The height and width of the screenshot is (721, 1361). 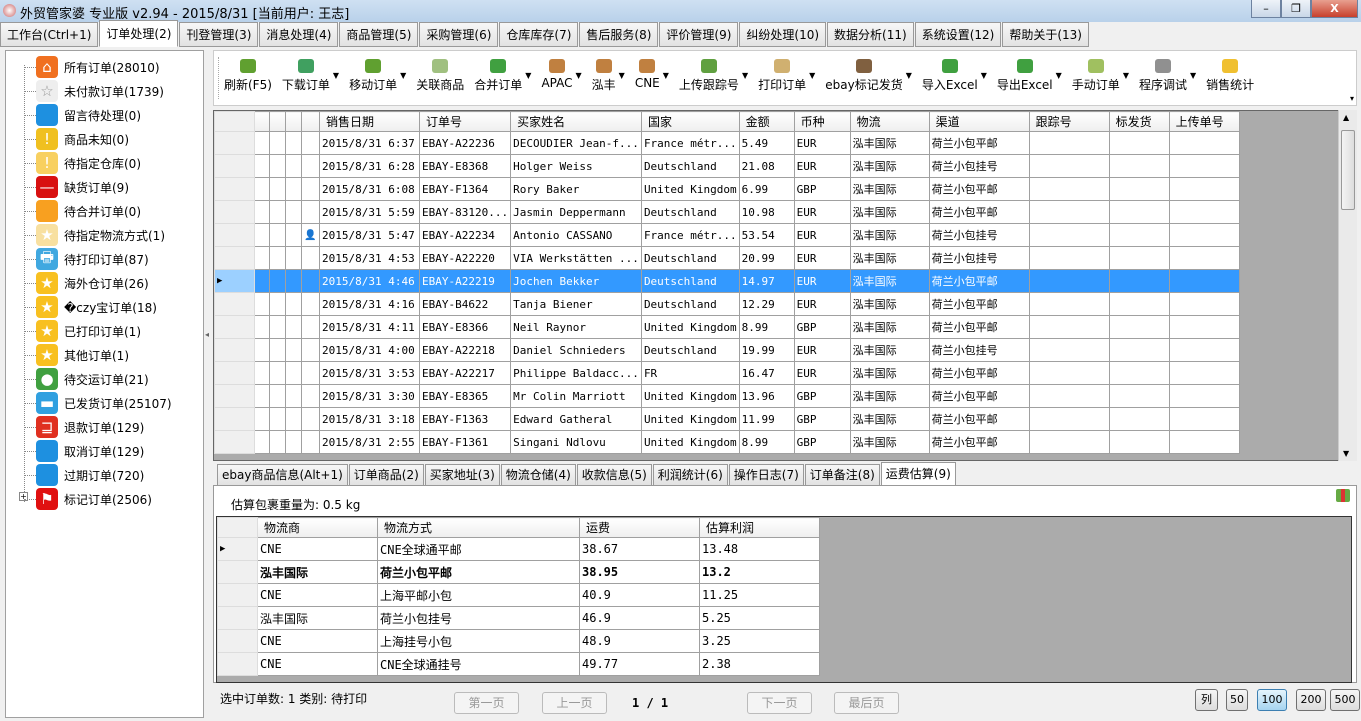 What do you see at coordinates (766, 121) in the screenshot?
I see `column-header: 金额` at bounding box center [766, 121].